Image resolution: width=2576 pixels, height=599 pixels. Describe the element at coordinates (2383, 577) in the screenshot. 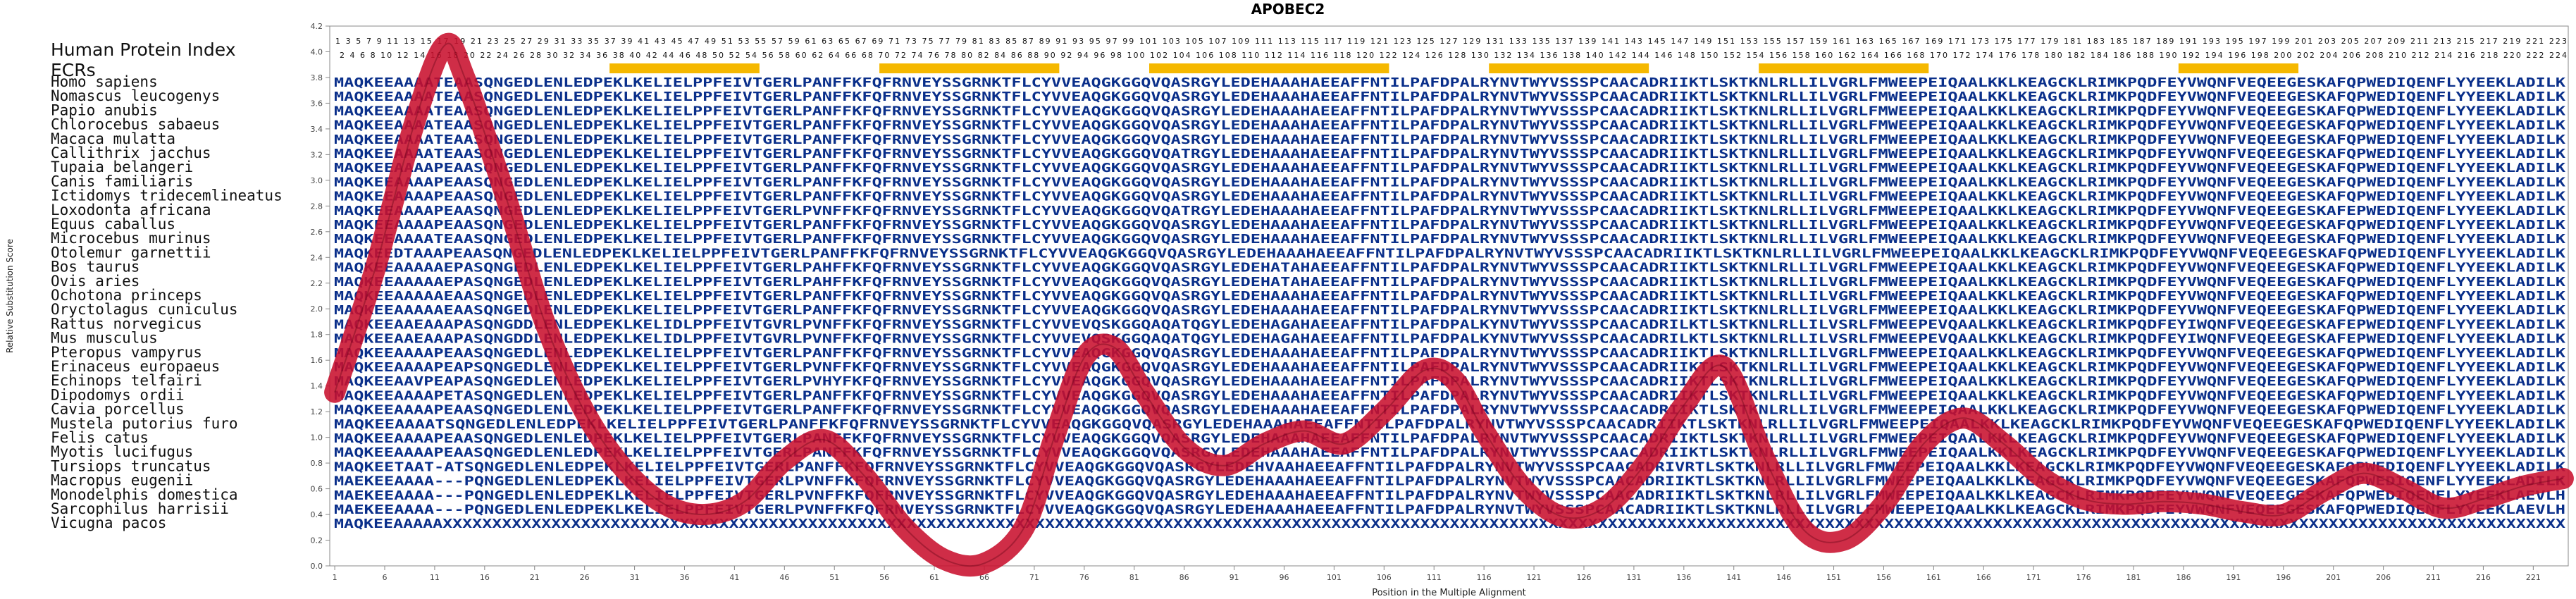

I see `x-tick-label: 206` at that location.